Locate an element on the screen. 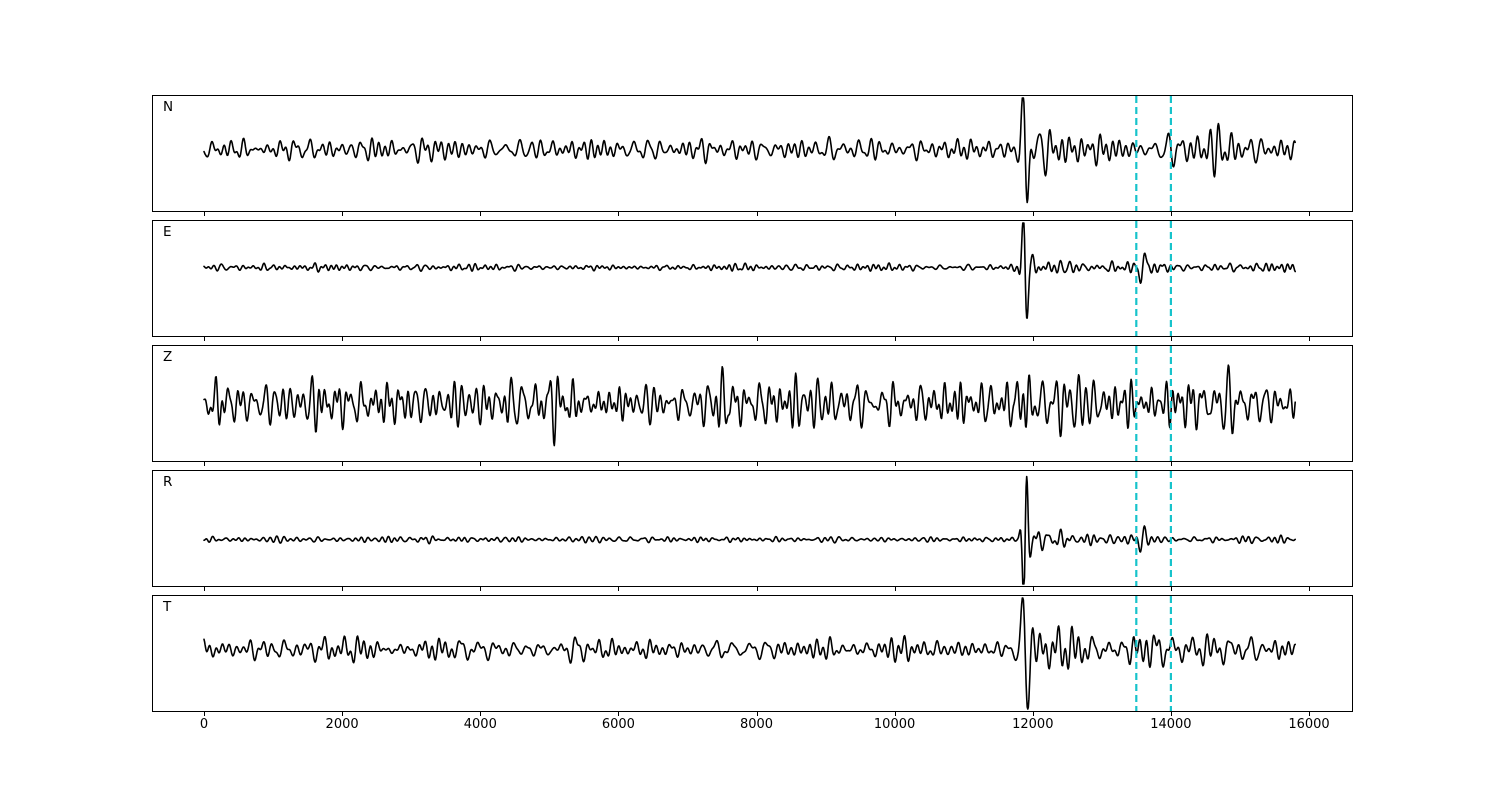 This screenshot has height=800, width=1500. panel-r: R is located at coordinates (752, 528).